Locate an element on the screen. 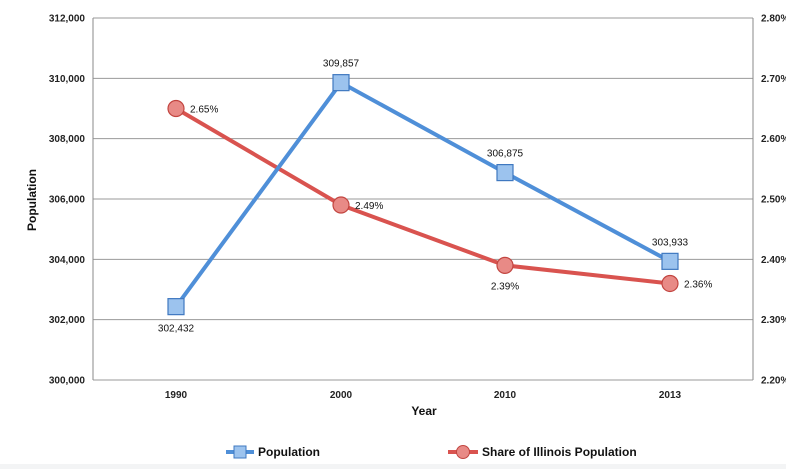  data-label-share: 2.49% is located at coordinates (369, 206).